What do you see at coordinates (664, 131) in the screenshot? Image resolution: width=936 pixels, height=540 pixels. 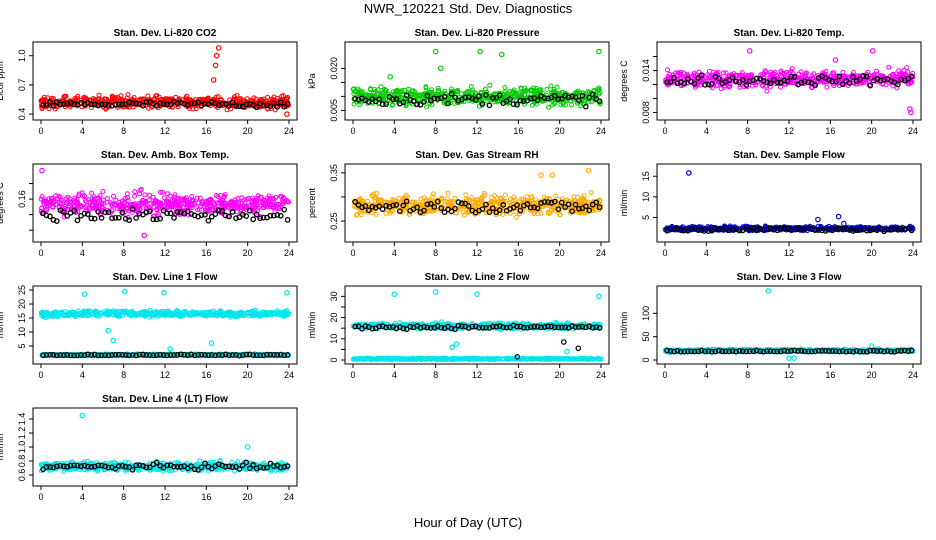 I see `x-tick-label: 0` at bounding box center [664, 131].